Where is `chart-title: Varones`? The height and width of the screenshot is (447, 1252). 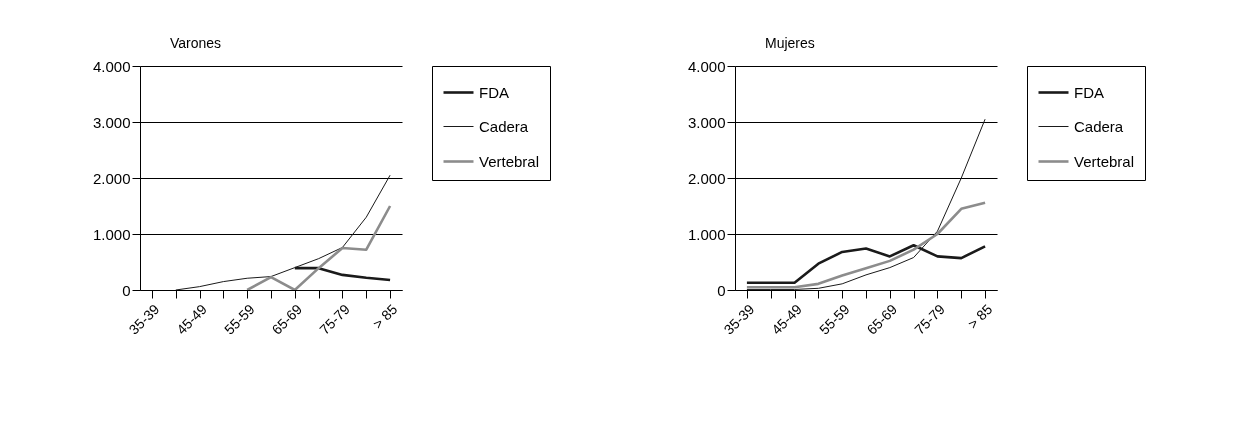
chart-title: Varones is located at coordinates (196, 43).